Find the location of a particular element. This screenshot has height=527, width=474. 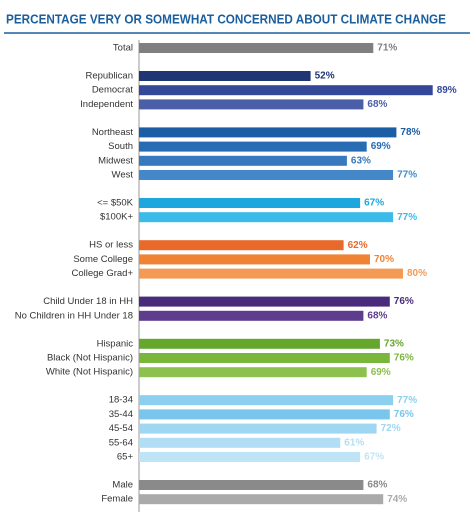

category-label: Black (Not Hispanic) is located at coordinates (90, 358).